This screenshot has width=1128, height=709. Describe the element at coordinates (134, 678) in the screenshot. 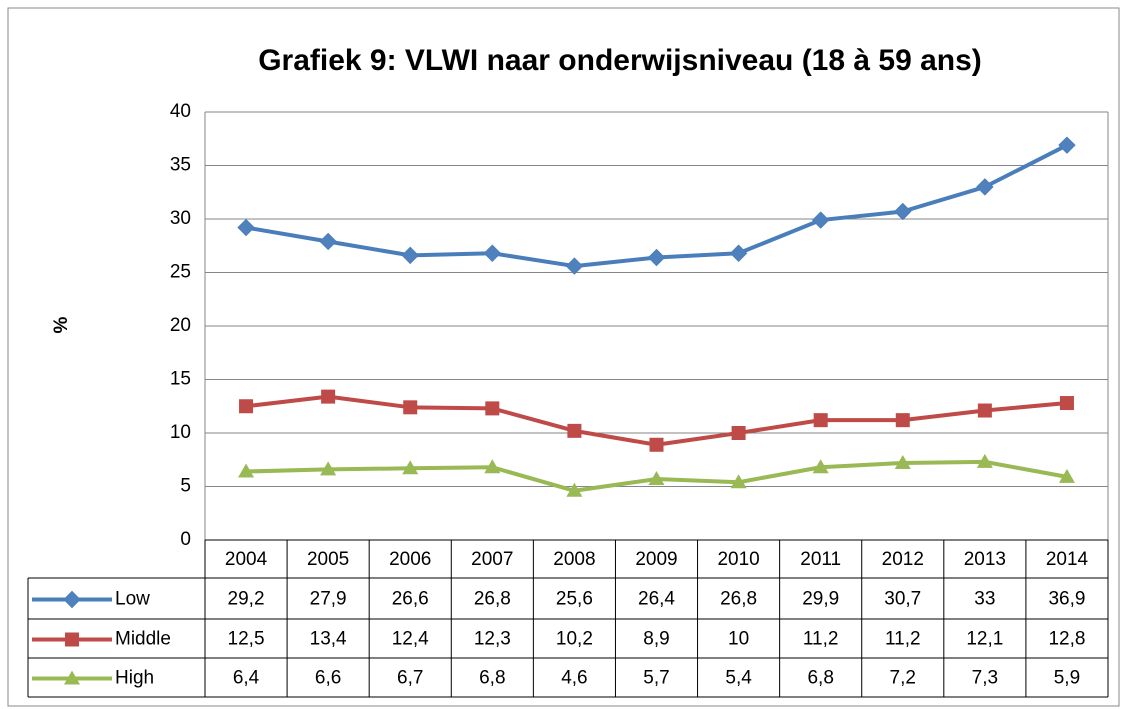

I see `legend-label: High` at that location.